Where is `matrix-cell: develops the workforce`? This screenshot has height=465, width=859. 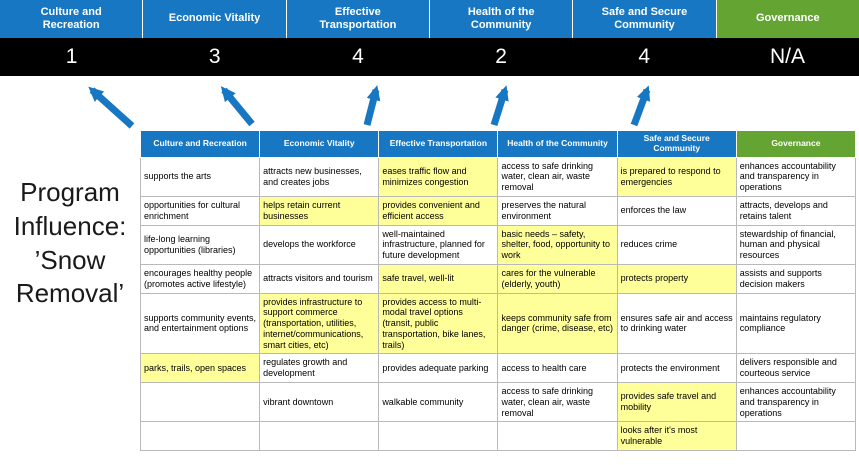
matrix-cell: develops the workforce is located at coordinates (319, 244).